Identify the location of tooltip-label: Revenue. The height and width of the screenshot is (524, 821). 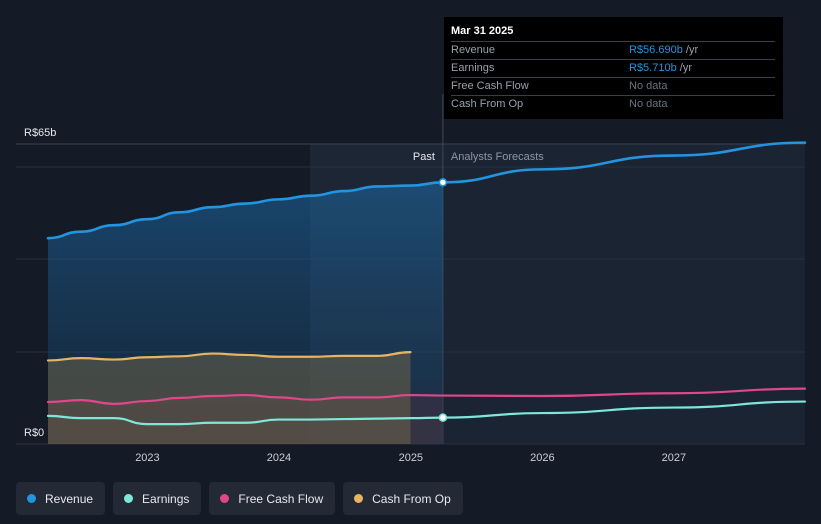
(473, 50).